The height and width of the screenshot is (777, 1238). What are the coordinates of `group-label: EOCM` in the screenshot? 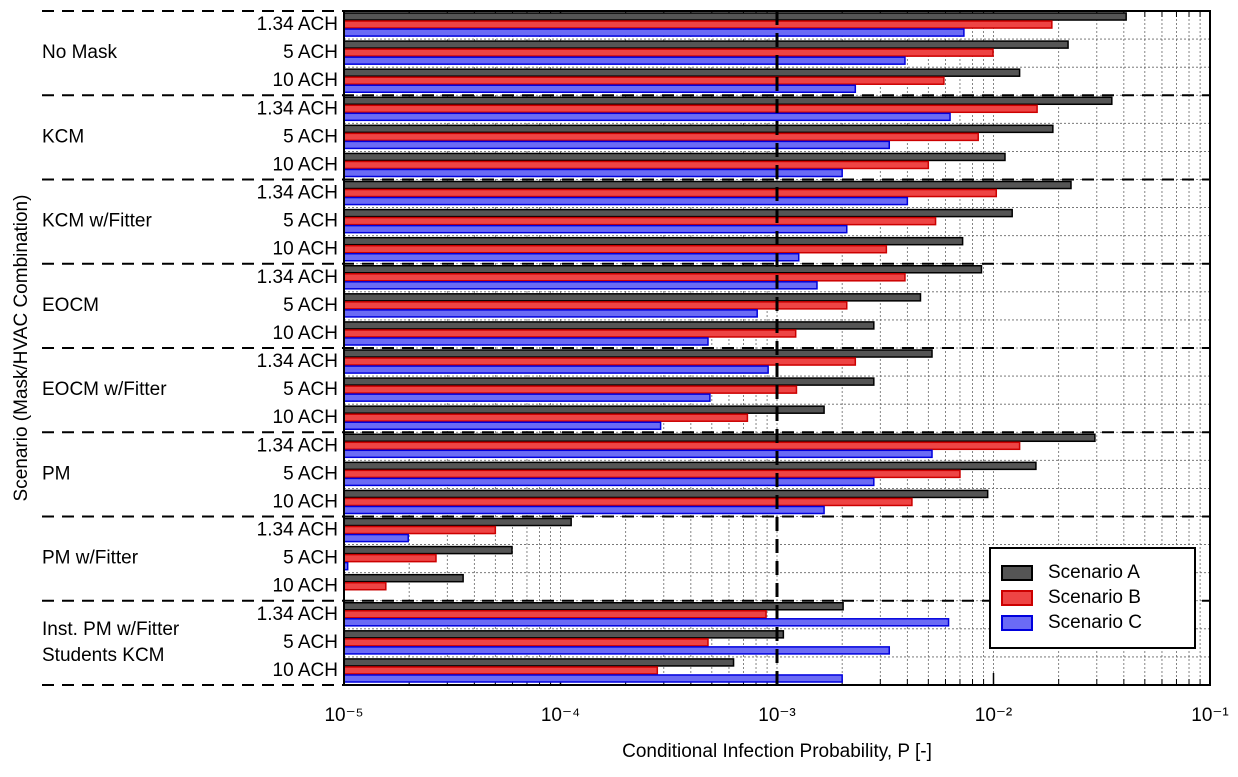 It's located at (70, 305).